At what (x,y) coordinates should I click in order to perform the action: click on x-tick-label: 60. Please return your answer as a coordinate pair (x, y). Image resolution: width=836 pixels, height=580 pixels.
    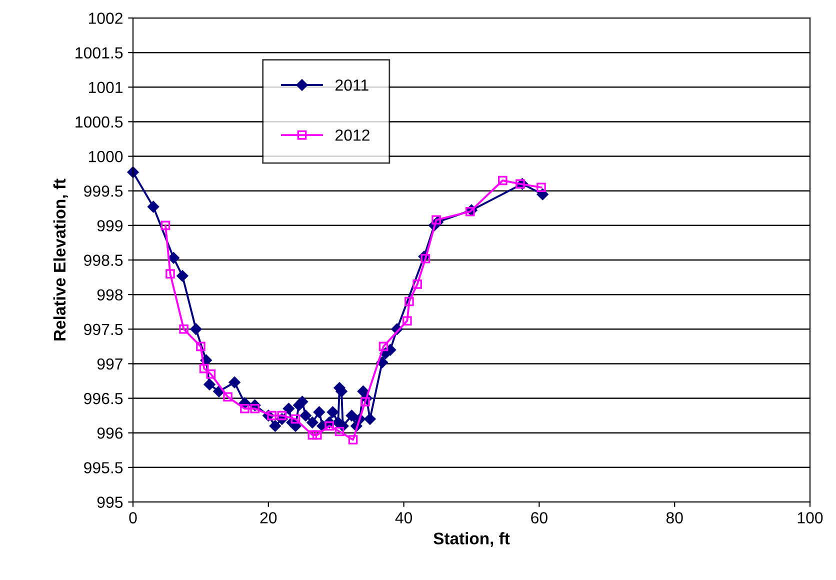
    Looking at the image, I should click on (539, 518).